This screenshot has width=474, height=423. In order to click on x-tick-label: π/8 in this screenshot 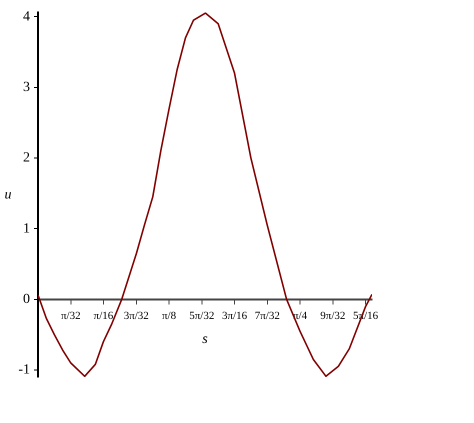, I will do `click(169, 316)`.